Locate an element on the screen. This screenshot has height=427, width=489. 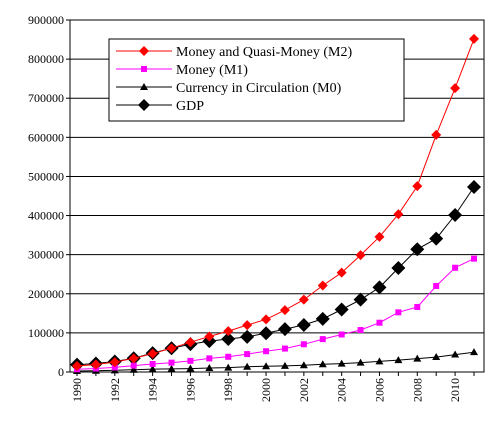
x-tick-label: 1996 is located at coordinates (190, 390).